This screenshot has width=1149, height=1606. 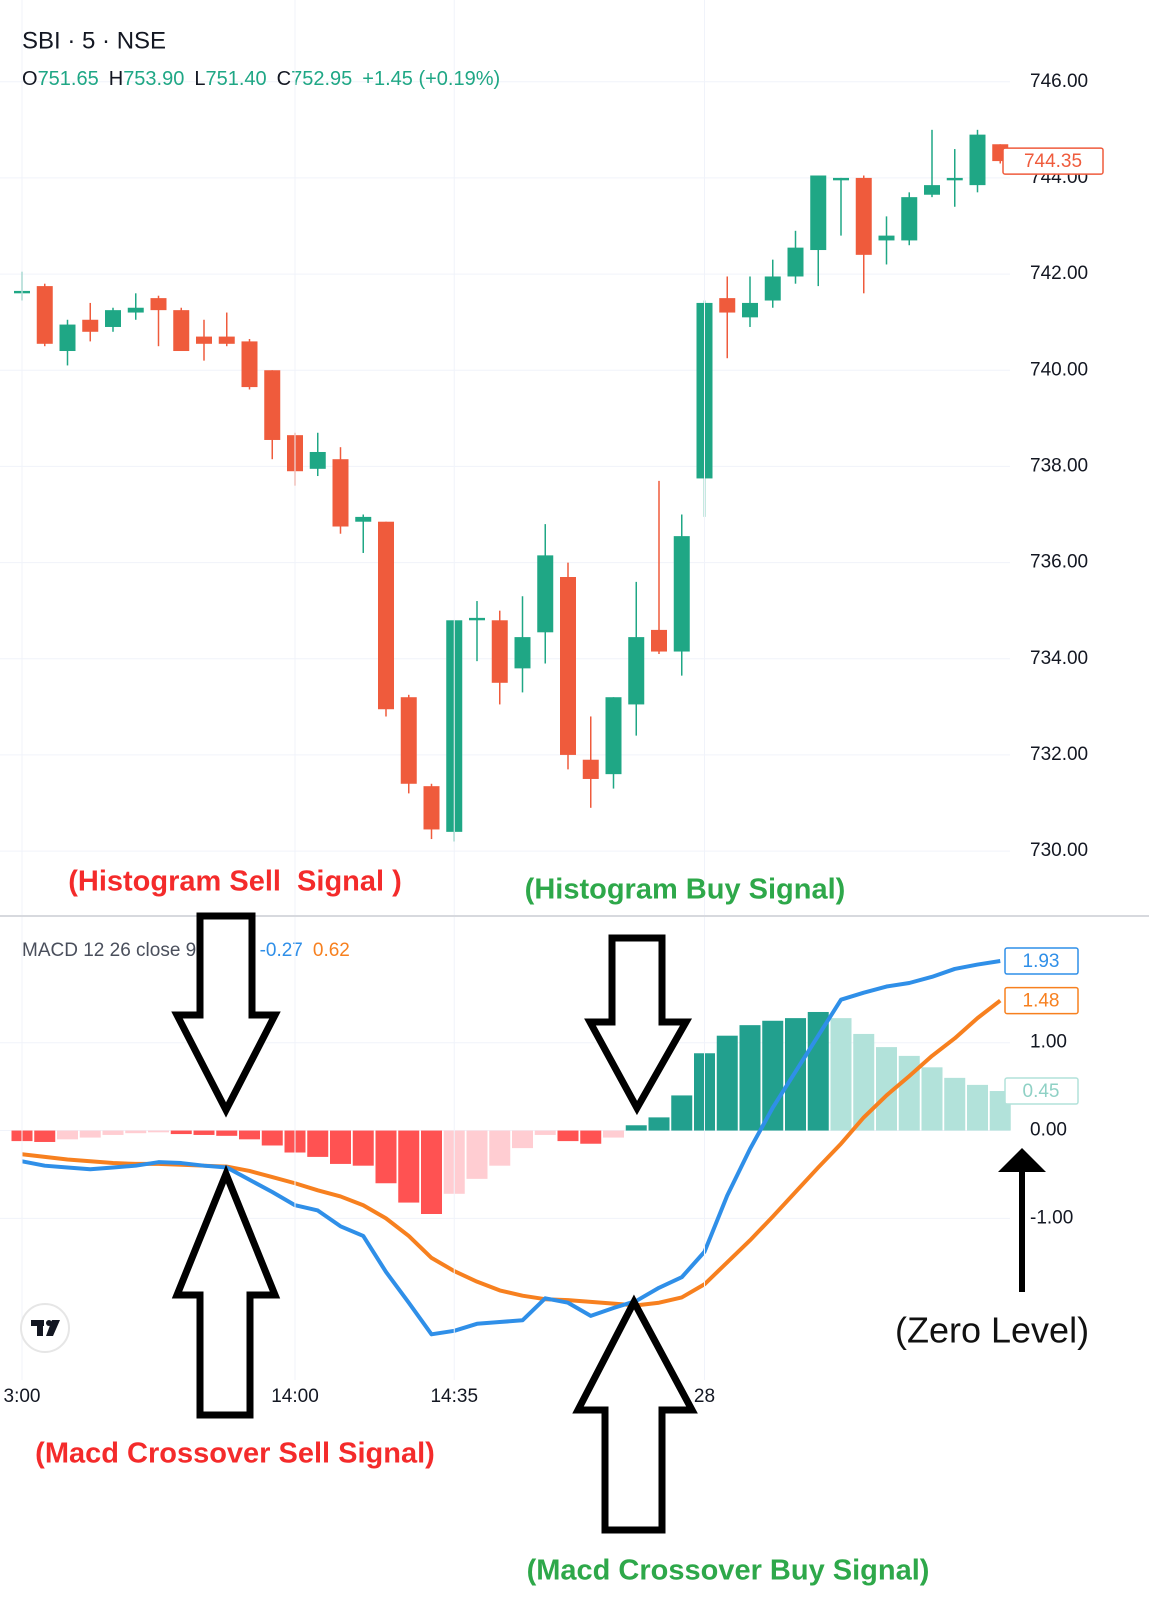 I want to click on x-tick-label: 14:00, so click(x=295, y=1396).